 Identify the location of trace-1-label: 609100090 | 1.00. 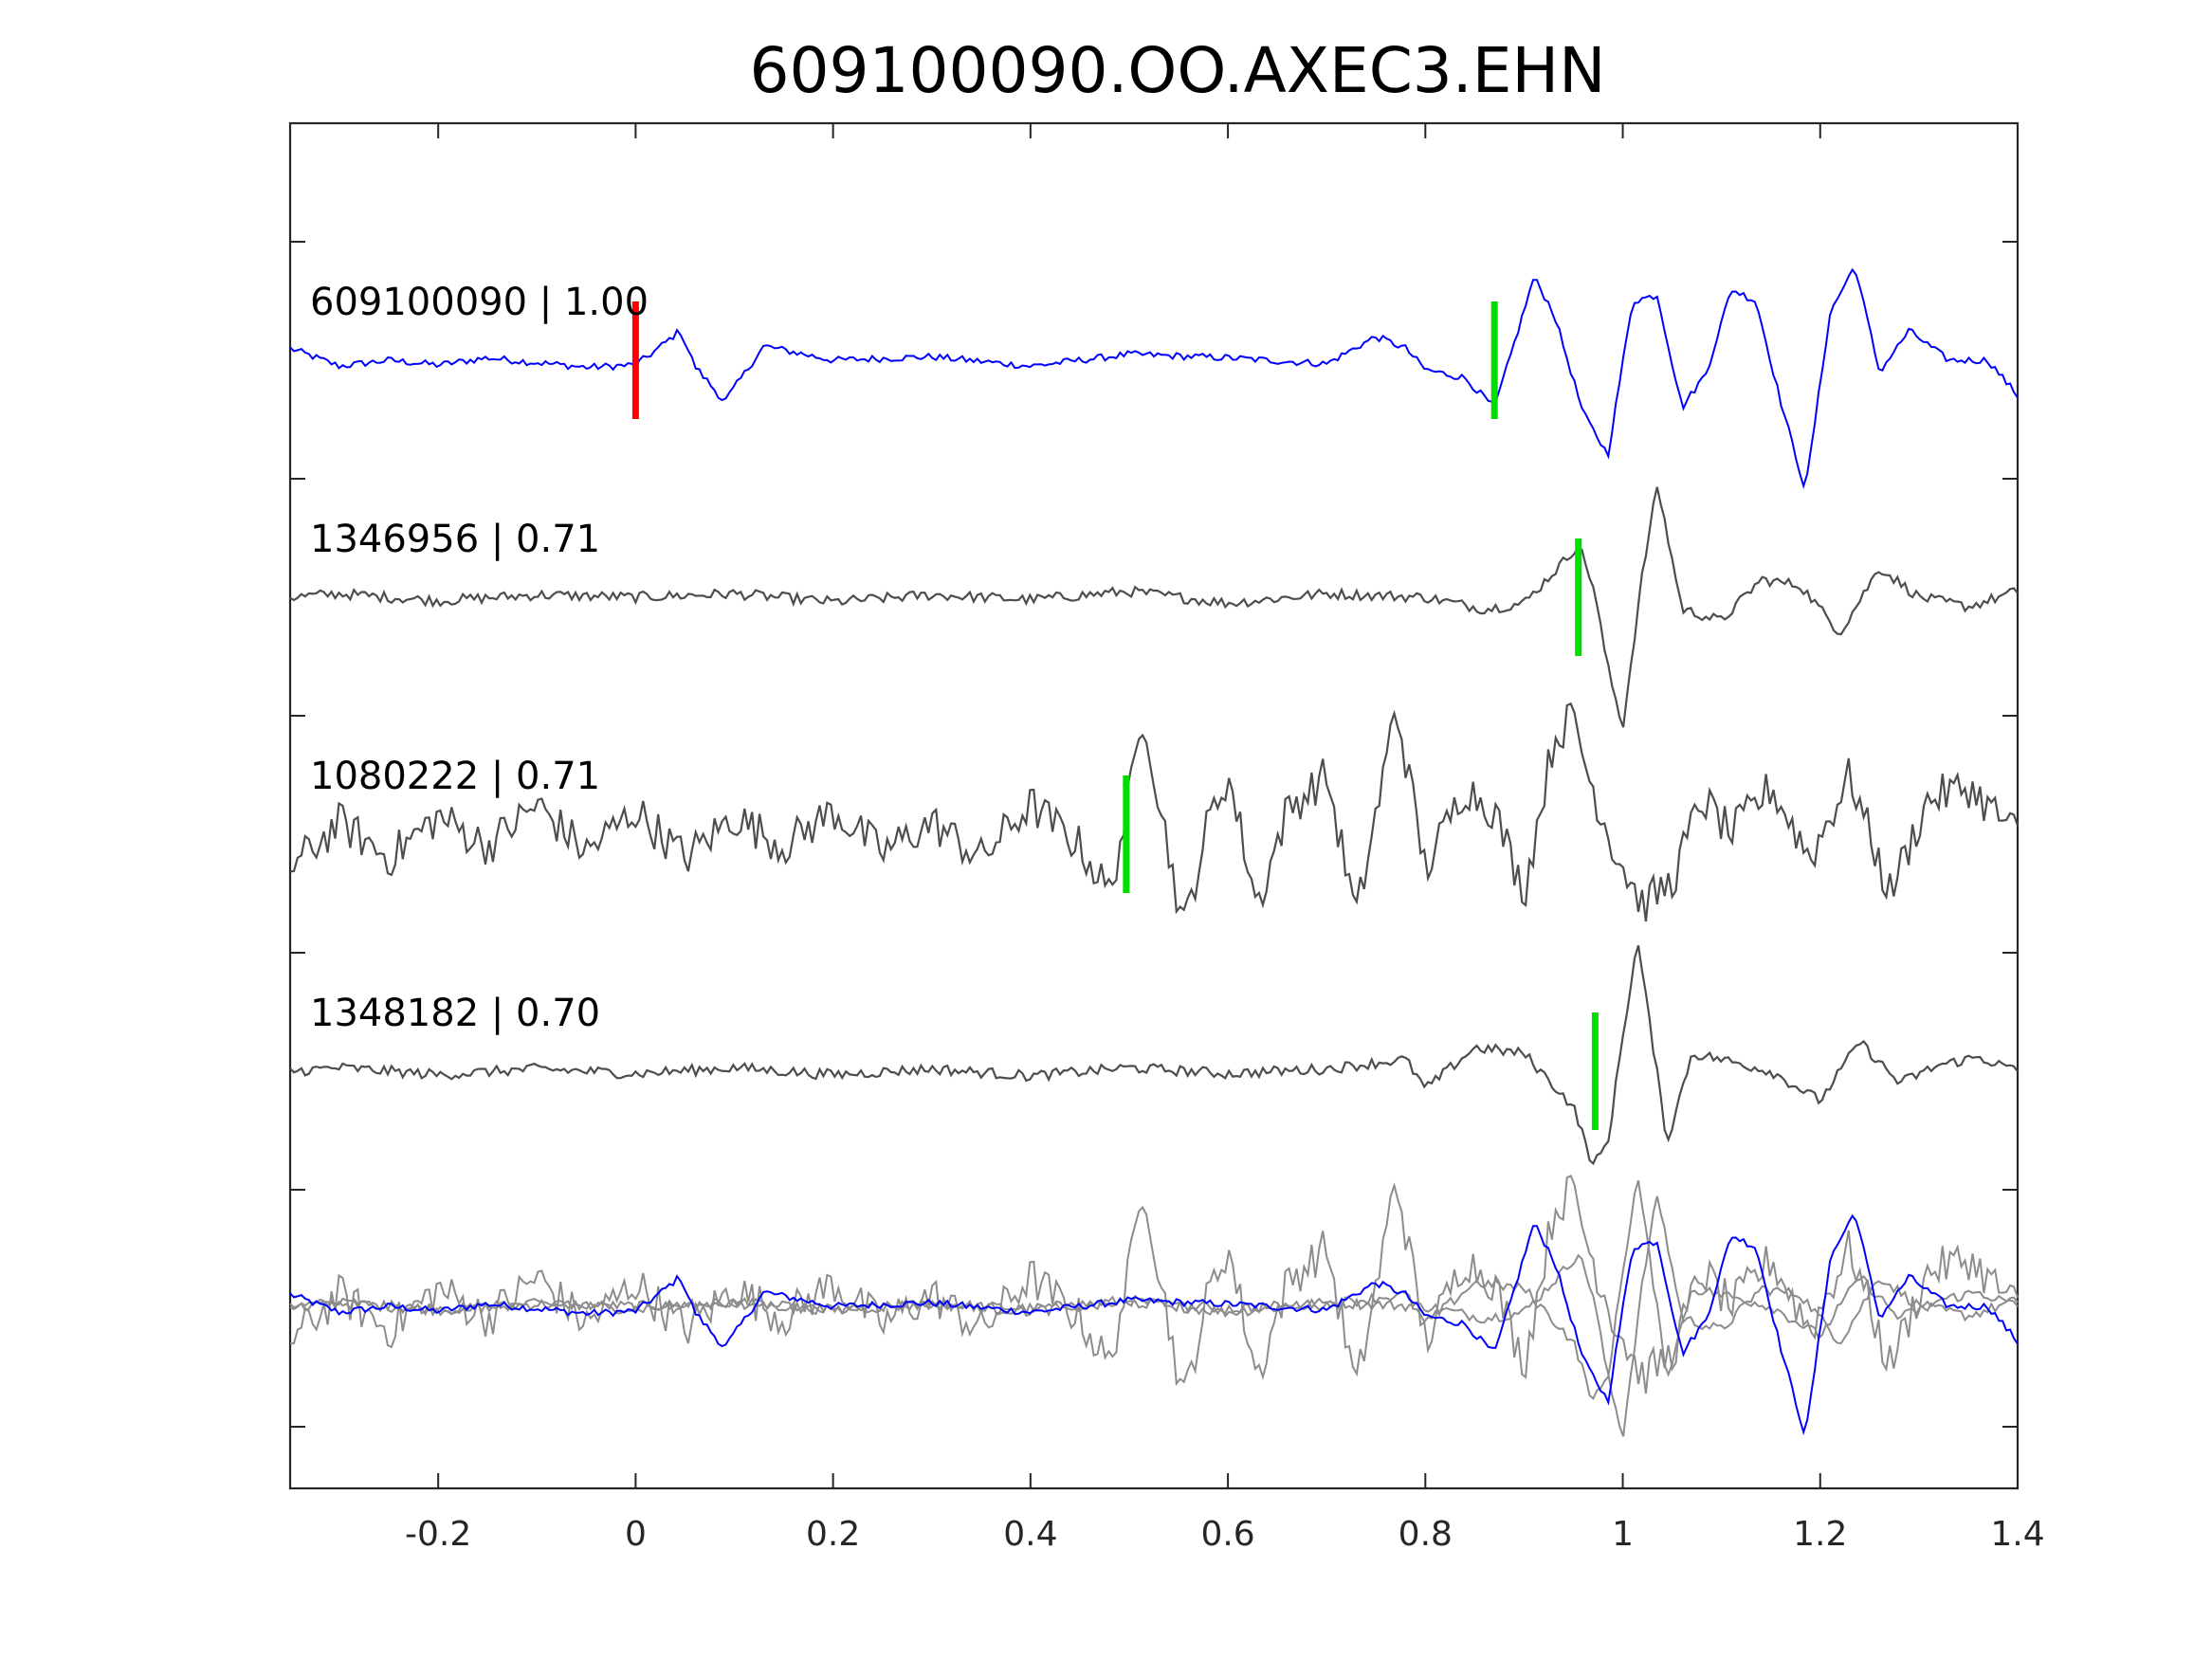
(479, 302).